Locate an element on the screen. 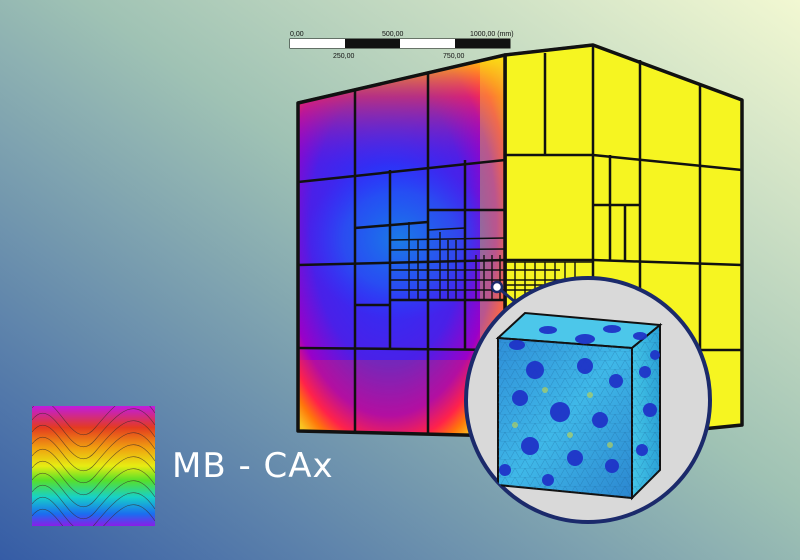 Image resolution: width=800 pixels, height=560 pixels. contour-wave-logo-icon is located at coordinates (93, 466).